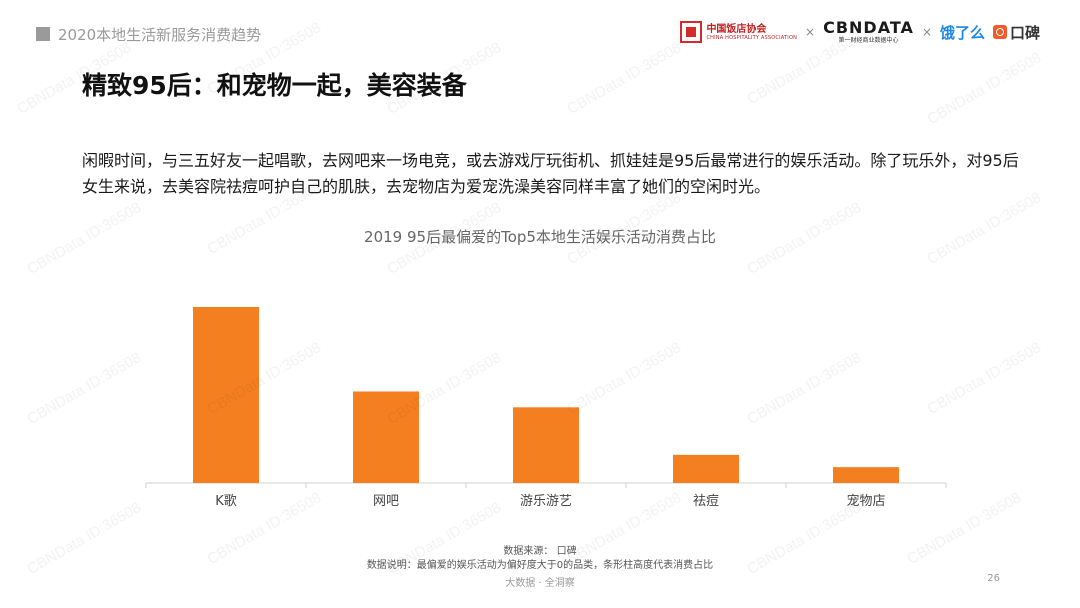 This screenshot has width=1080, height=608. What do you see at coordinates (546, 501) in the screenshot?
I see `x-tick-label: 游乐游艺` at bounding box center [546, 501].